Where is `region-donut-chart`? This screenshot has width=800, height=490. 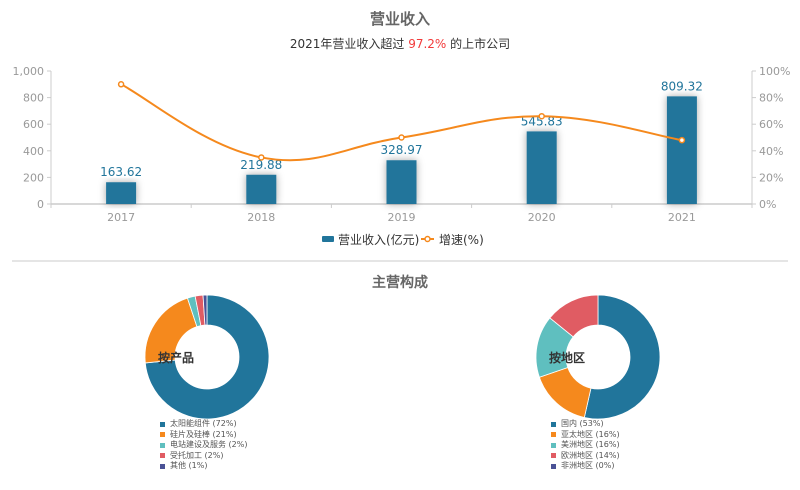 region-donut-chart is located at coordinates (598, 357).